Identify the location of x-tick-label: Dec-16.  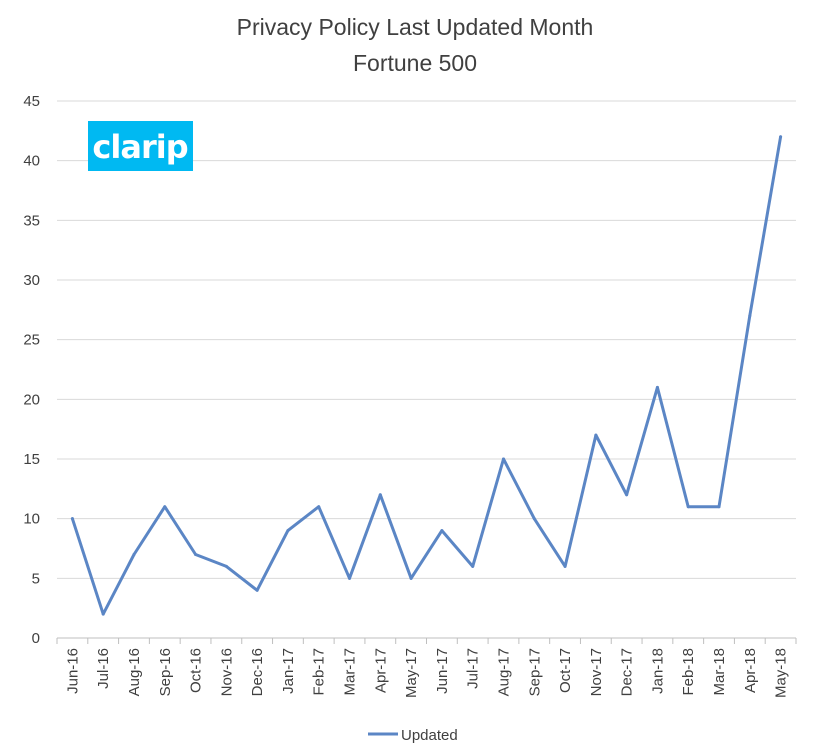
(257, 672).